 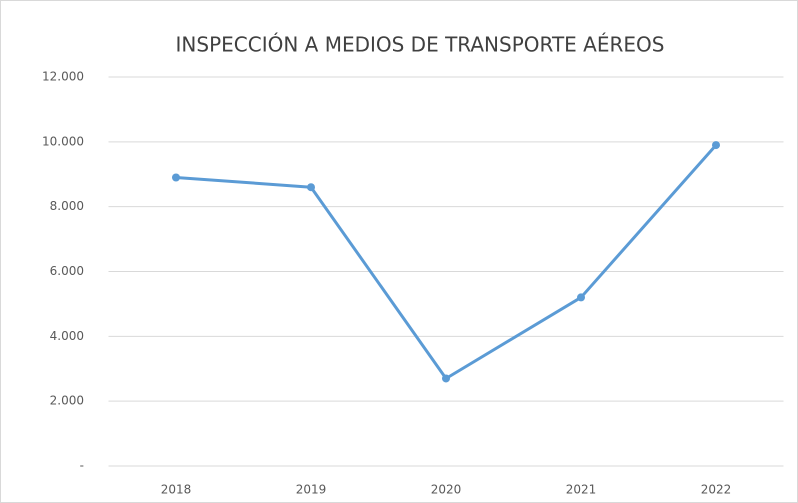 I want to click on x-tick-label: 2019, so click(x=311, y=490).